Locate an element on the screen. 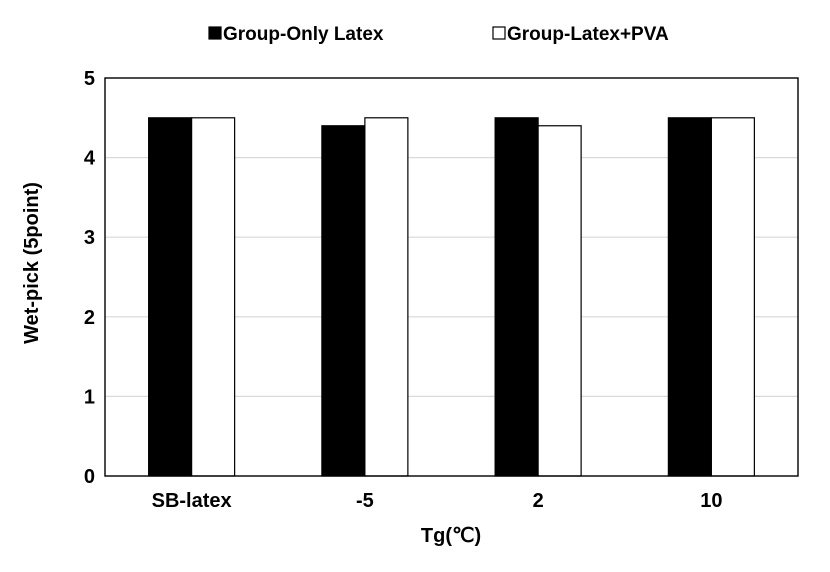  y-axis-title: Wet-pick (5point) is located at coordinates (32, 263).